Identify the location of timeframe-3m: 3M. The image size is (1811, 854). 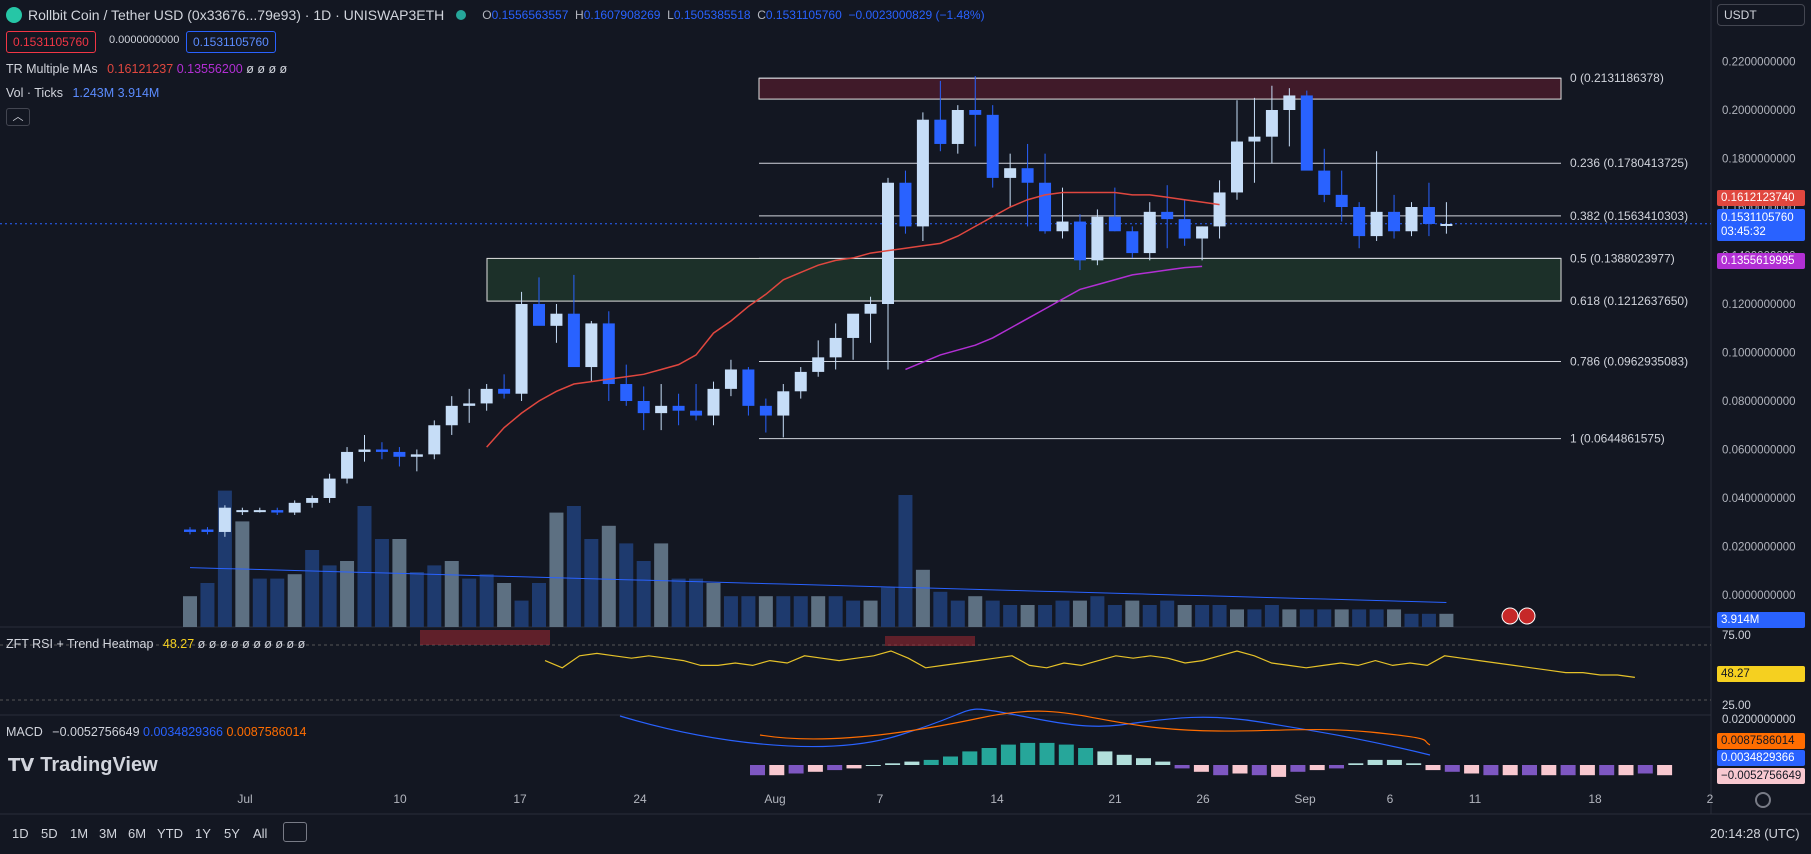
(108, 833).